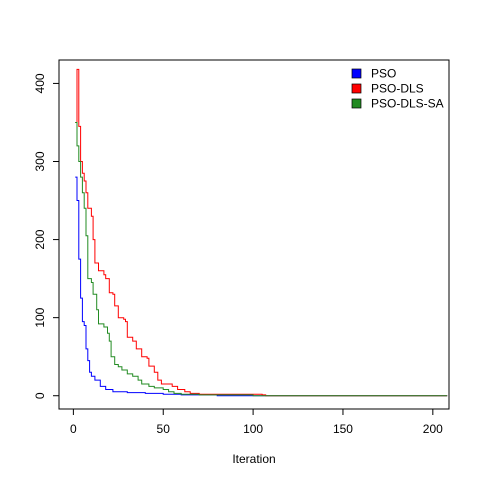 The width and height of the screenshot is (480, 480). Describe the element at coordinates (40, 161) in the screenshot. I see `y-tick-label-3: 300` at that location.